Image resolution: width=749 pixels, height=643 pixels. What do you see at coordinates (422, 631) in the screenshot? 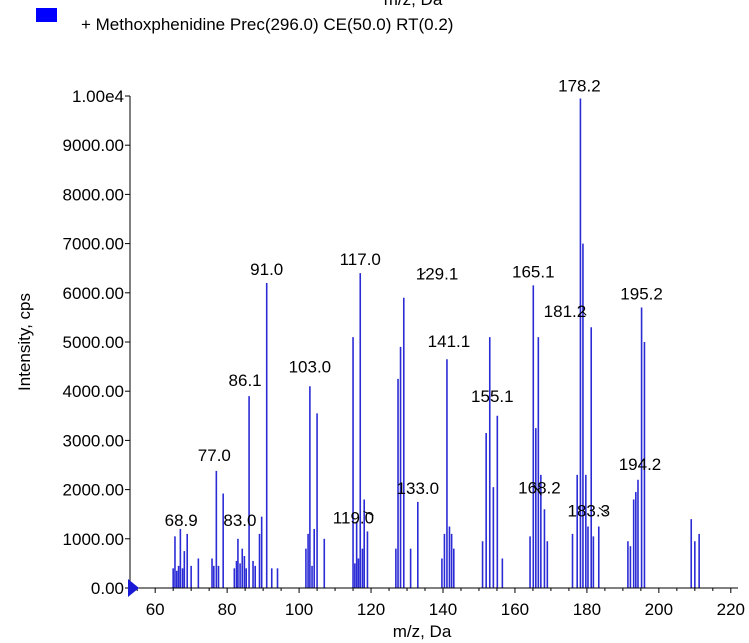
I see `x-axis-title: m/z, Da` at bounding box center [422, 631].